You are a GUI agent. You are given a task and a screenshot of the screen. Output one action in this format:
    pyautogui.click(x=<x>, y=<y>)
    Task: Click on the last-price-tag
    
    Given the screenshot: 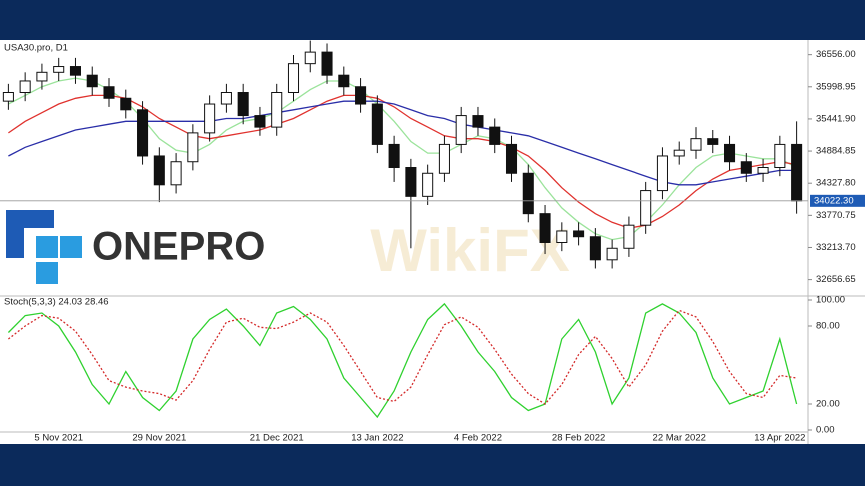 What is the action you would take?
    pyautogui.click(x=837, y=200)
    